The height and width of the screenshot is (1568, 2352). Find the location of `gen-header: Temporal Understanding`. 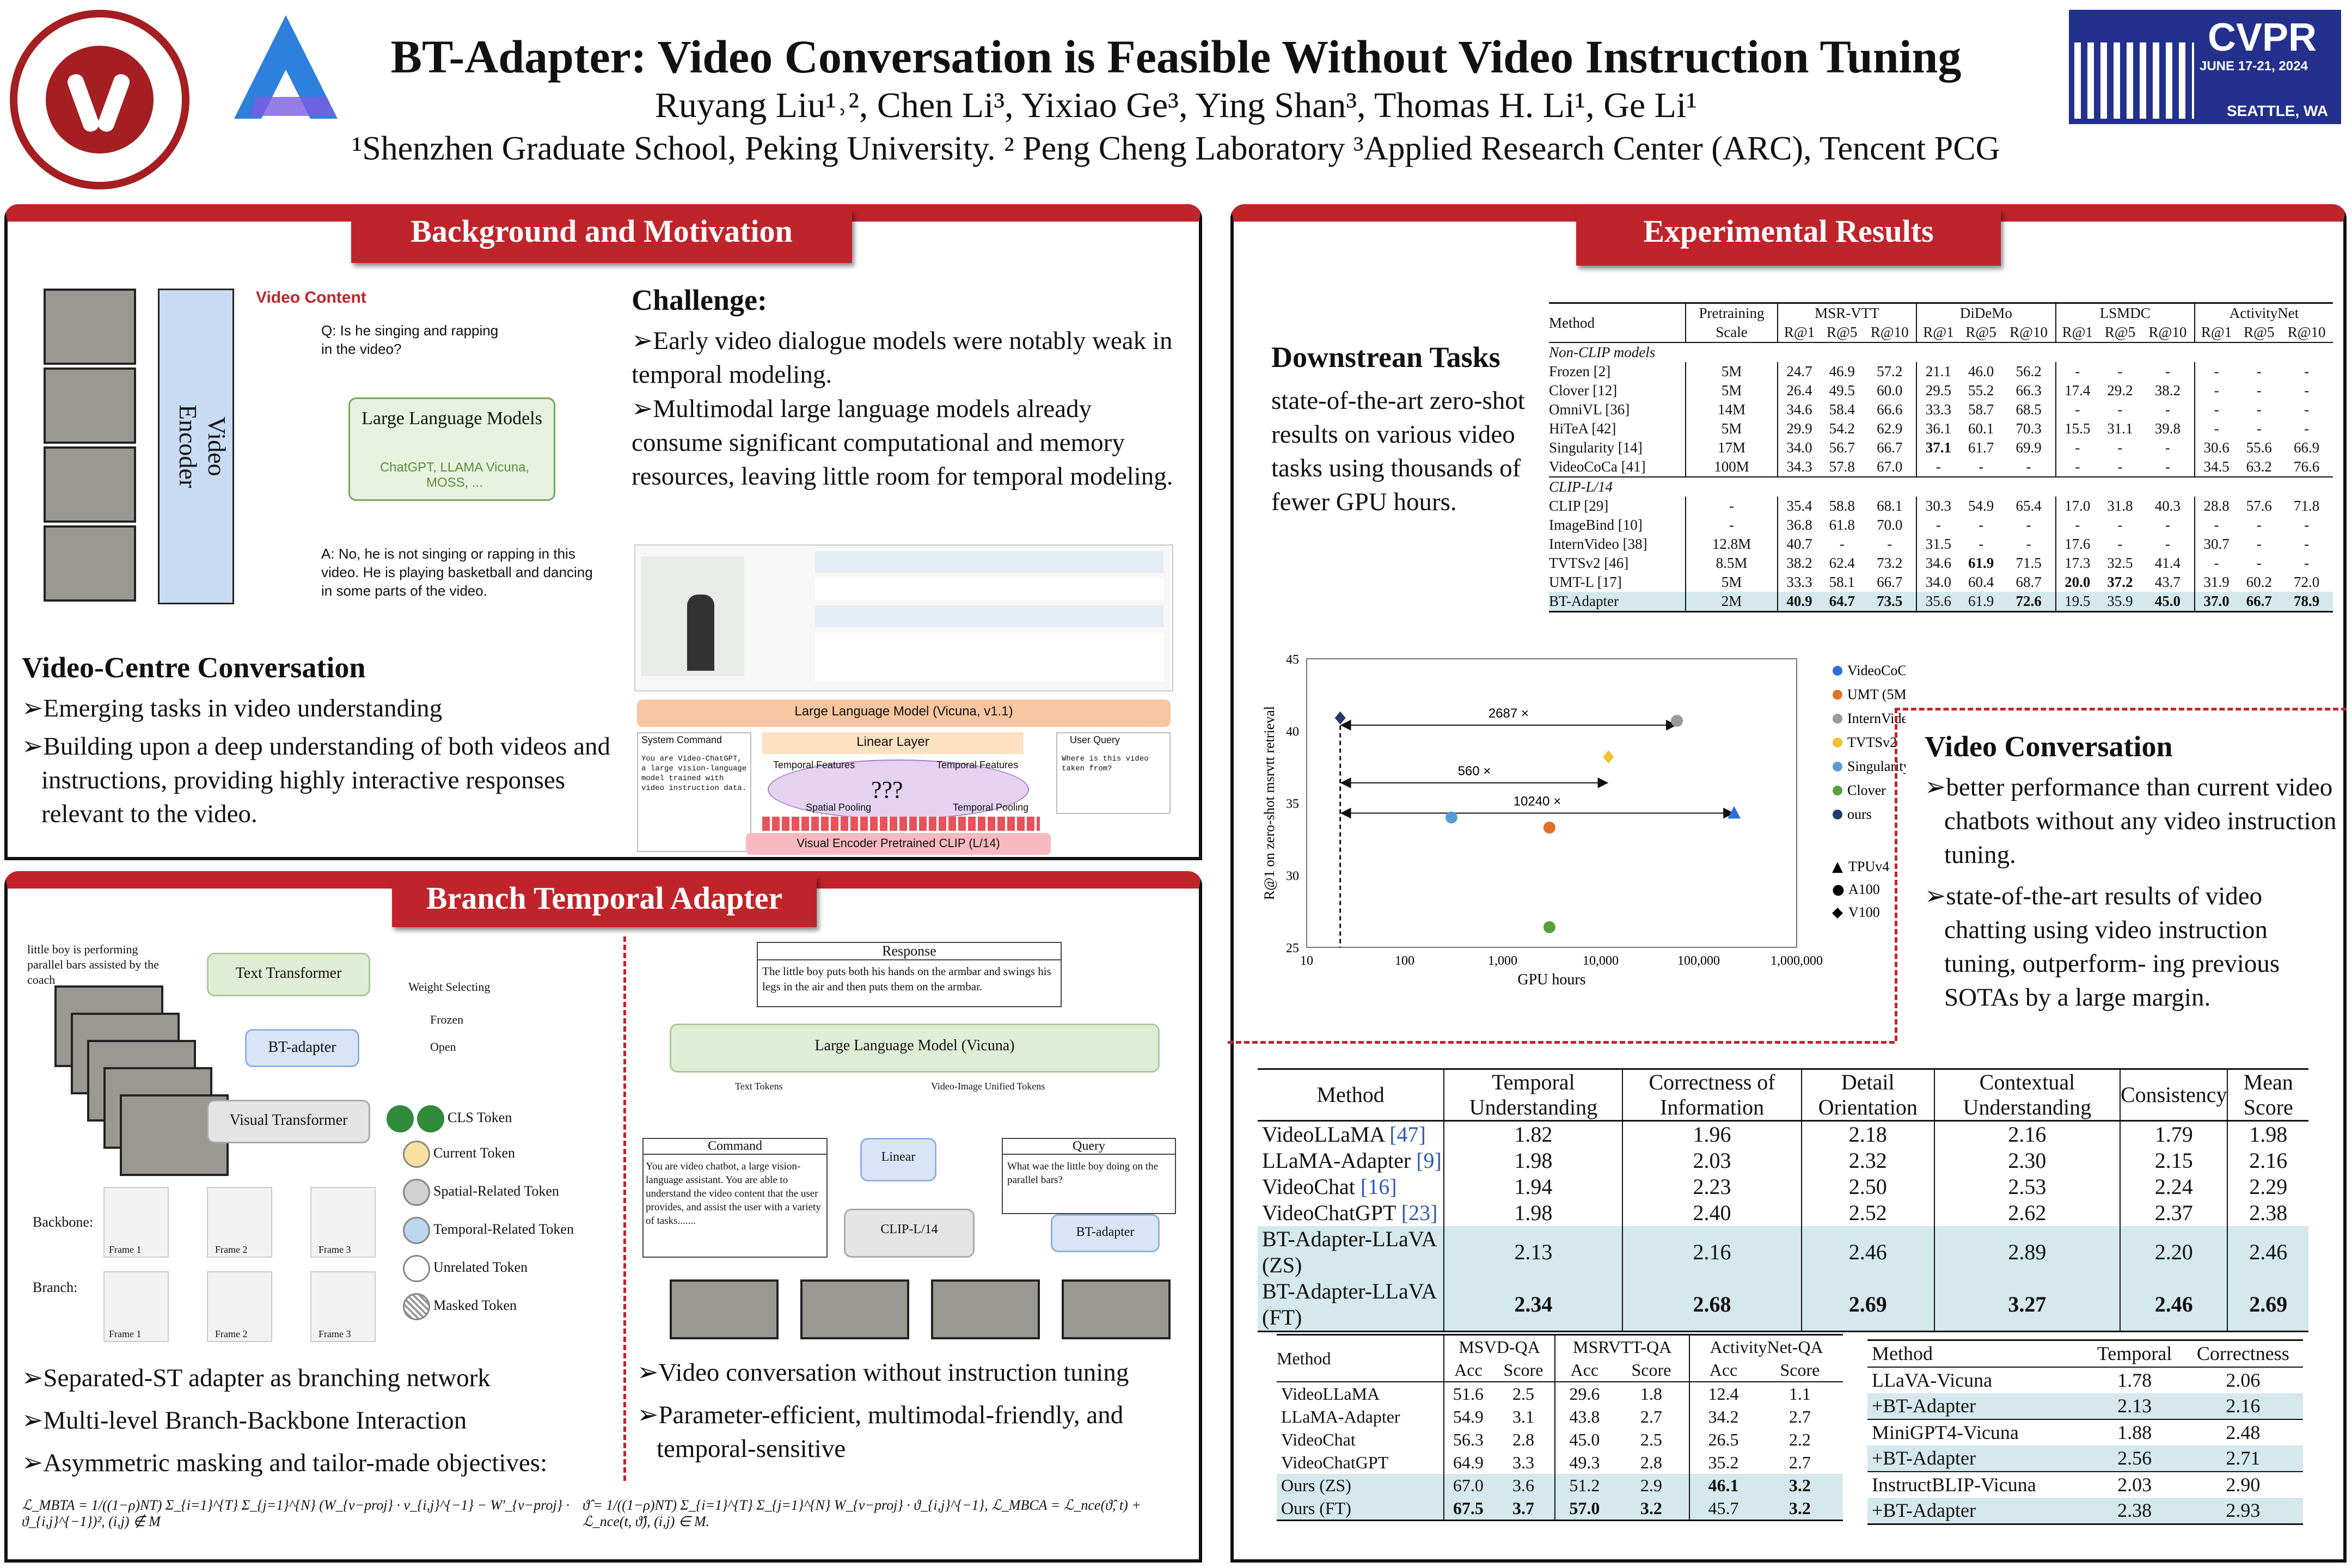

gen-header: Temporal Understanding is located at coordinates (1534, 1095).